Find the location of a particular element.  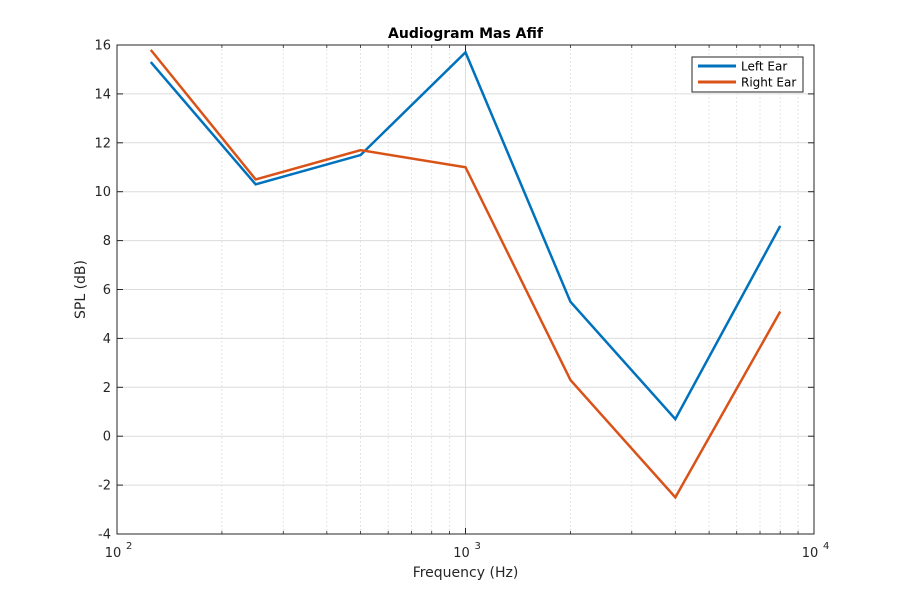

x-tick-label-exponent: 4 is located at coordinates (826, 546).